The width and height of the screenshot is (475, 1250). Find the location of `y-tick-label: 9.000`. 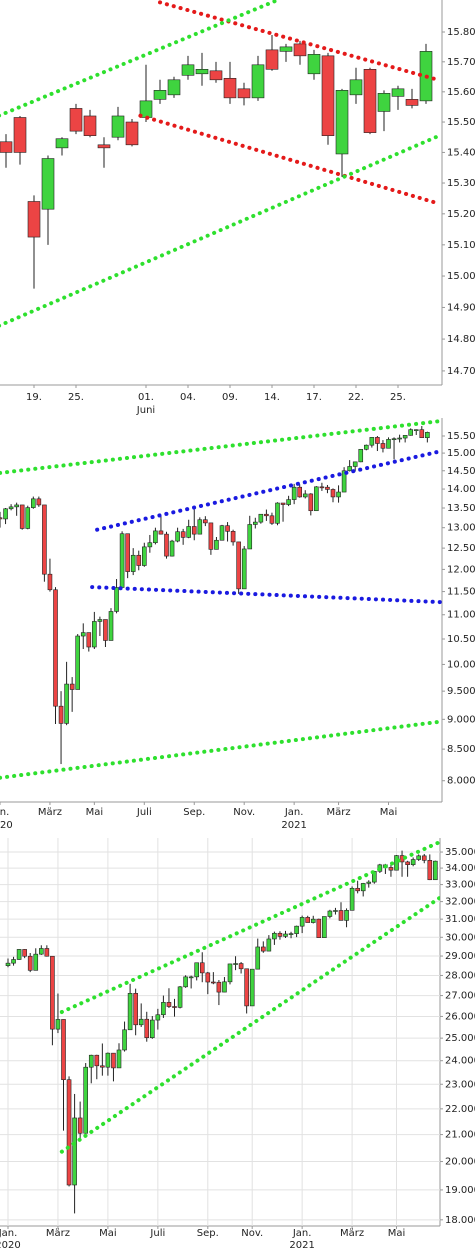

y-tick-label: 9.000 is located at coordinates (461, 719).